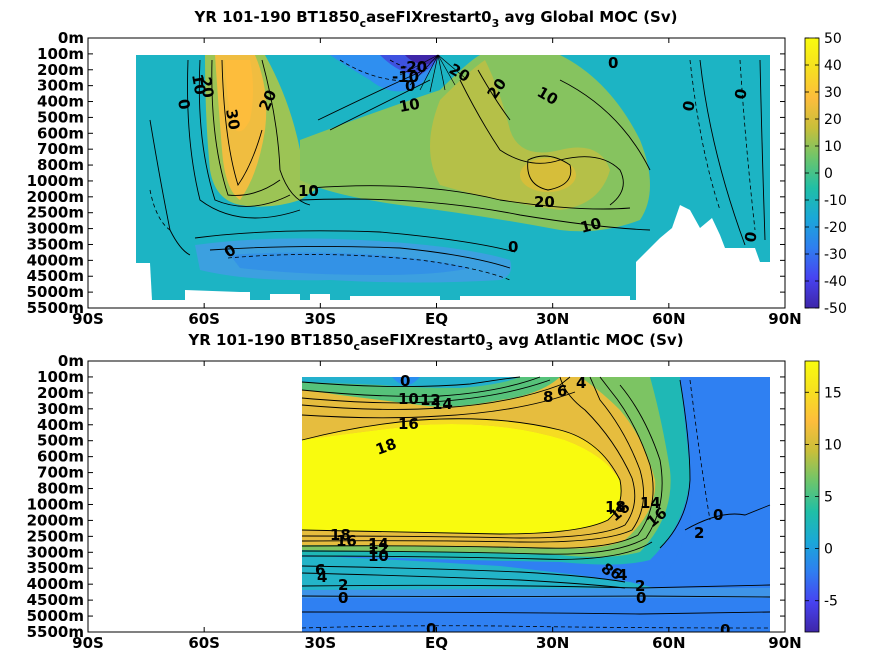 Image resolution: width=875 pixels, height=656 pixels. I want to click on contour-label: 30, so click(232, 120).